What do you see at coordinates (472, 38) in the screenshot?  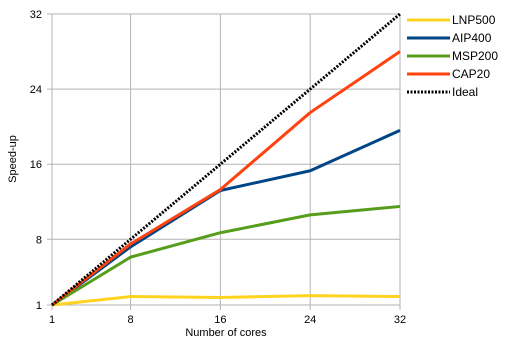 I see `legend-label-aip400: AIP400` at bounding box center [472, 38].